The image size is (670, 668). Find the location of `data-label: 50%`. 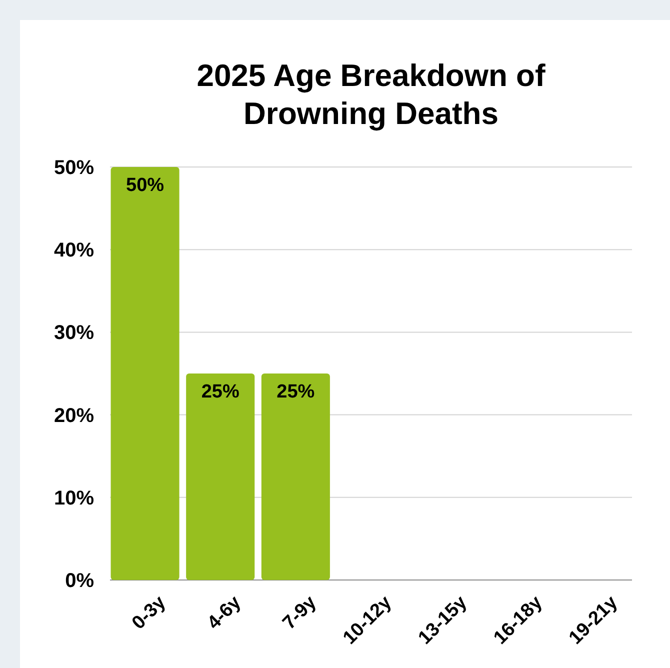

data-label: 50% is located at coordinates (145, 185).